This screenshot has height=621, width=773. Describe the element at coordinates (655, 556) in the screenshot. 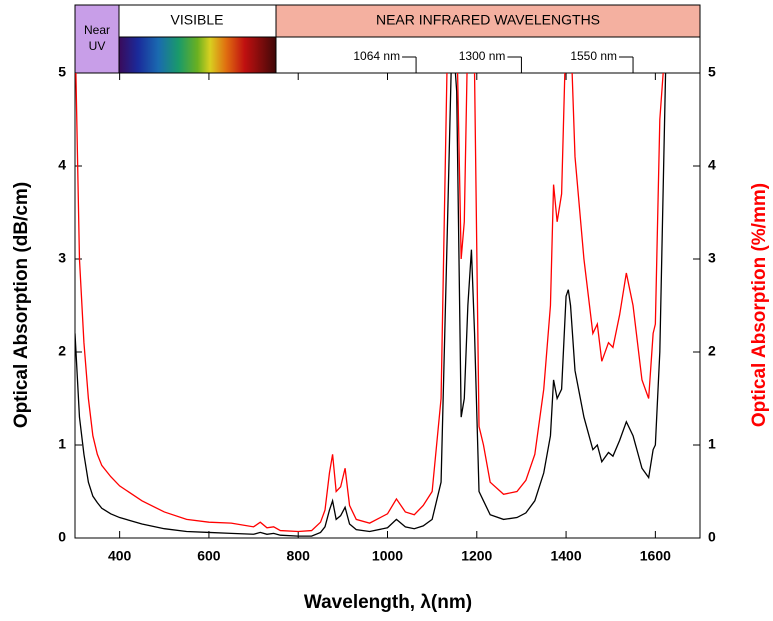

I see `x-tick-label: 1600` at that location.